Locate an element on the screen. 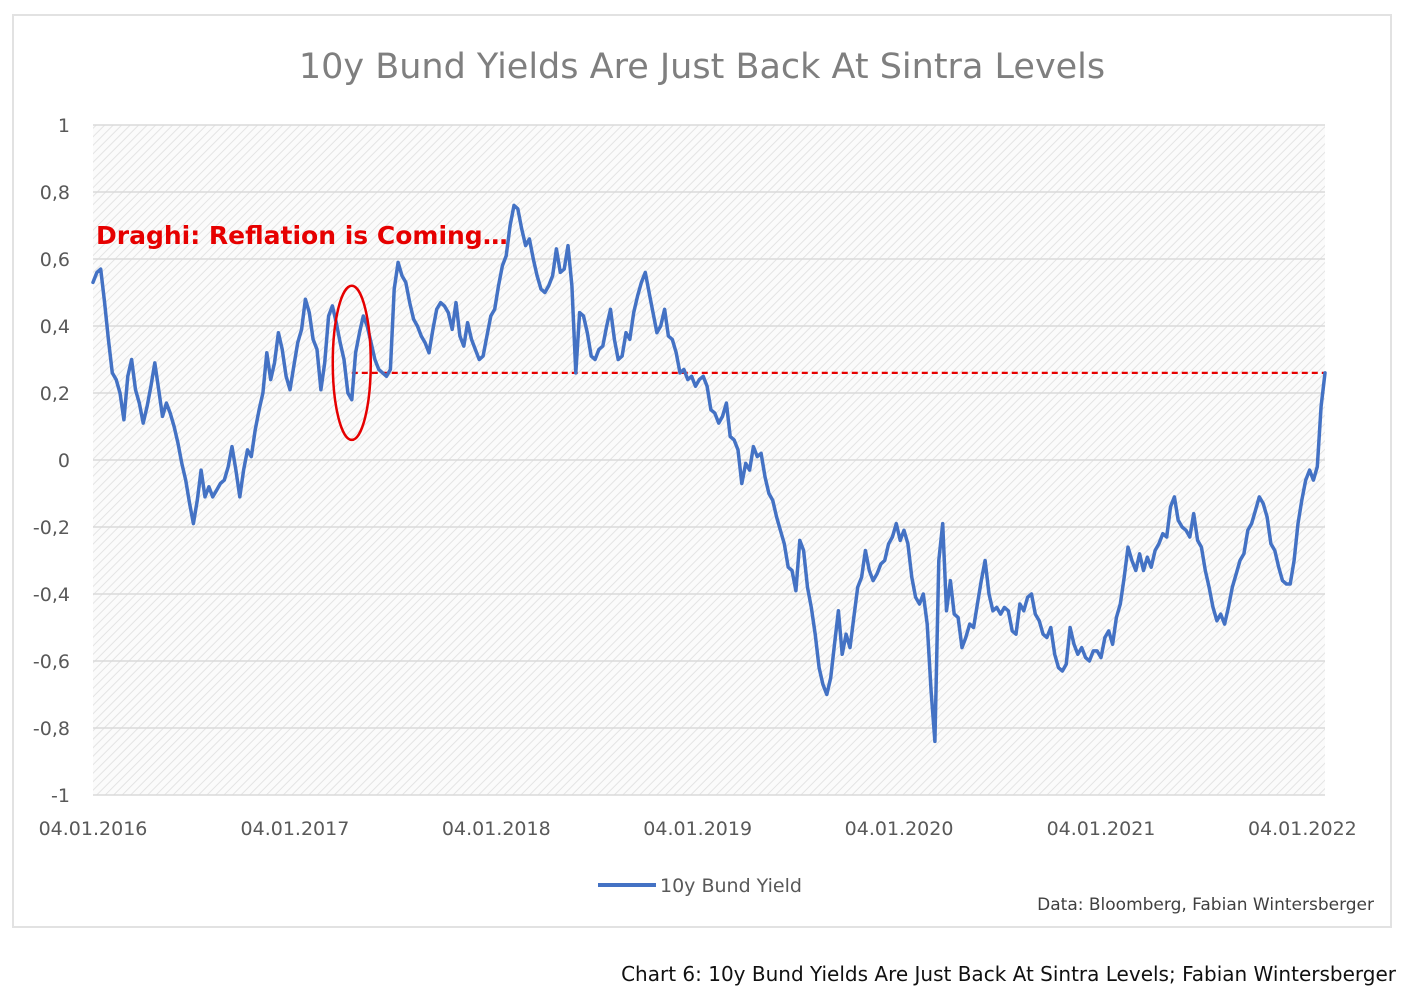  x-tick-label: 04.01.2017 is located at coordinates (295, 829).